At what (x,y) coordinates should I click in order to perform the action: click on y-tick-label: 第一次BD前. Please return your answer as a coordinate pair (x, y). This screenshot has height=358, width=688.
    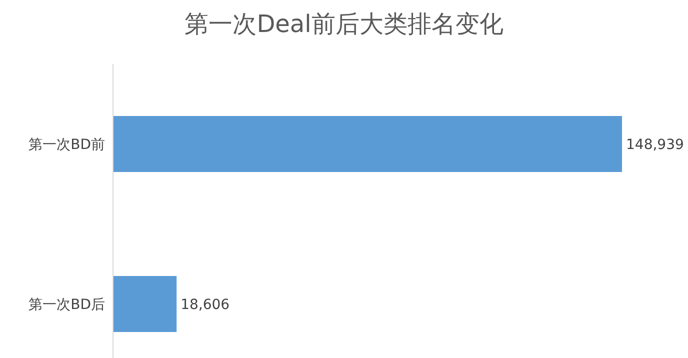
    Looking at the image, I should click on (66, 144).